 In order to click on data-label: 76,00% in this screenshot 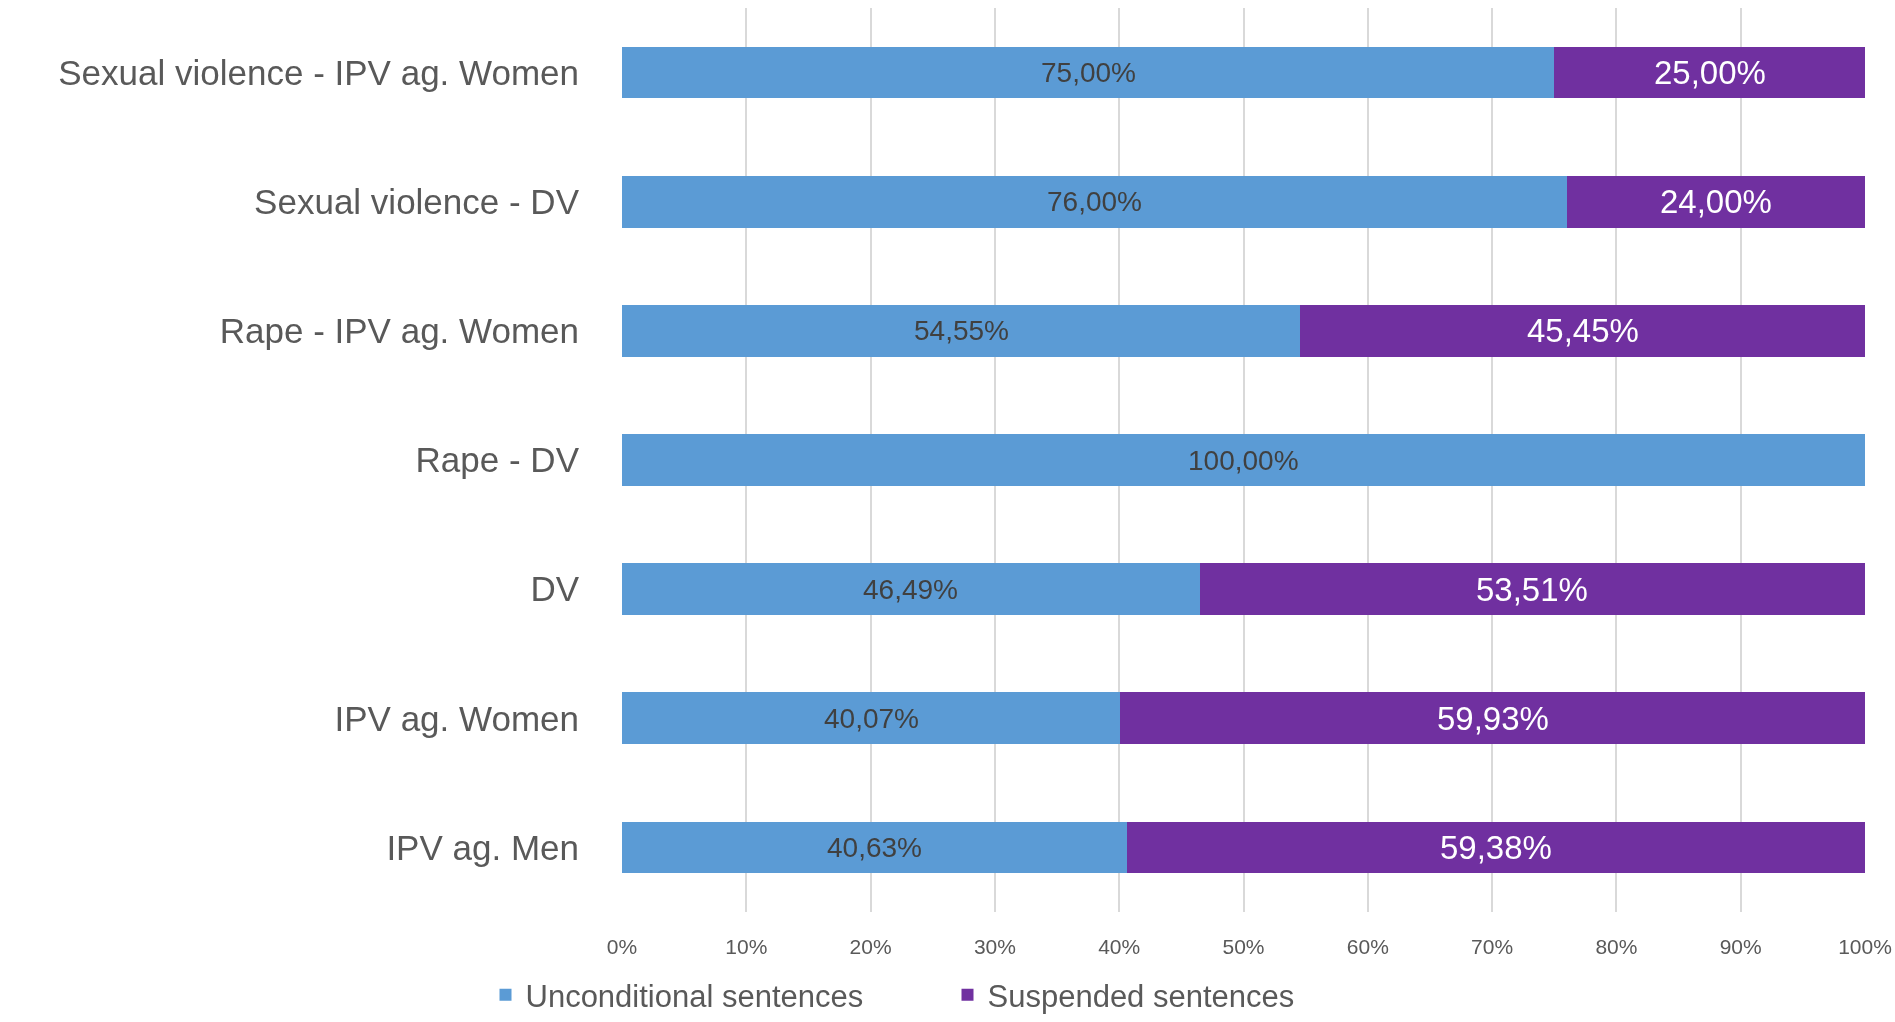, I will do `click(1094, 201)`.